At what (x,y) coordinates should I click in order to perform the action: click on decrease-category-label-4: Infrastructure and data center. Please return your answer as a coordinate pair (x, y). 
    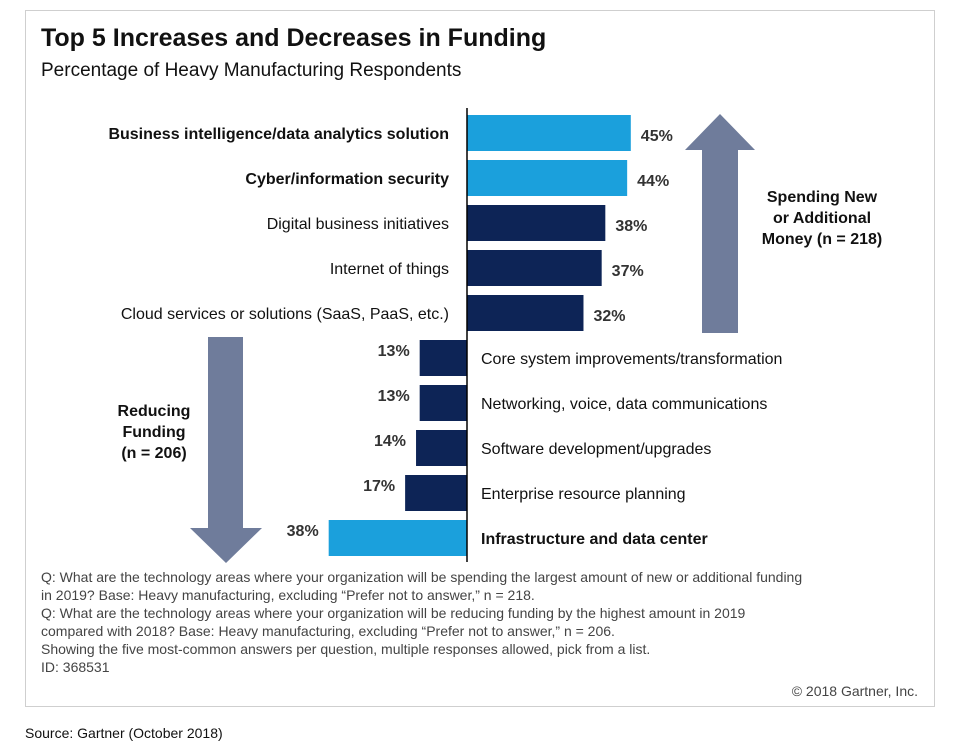
    Looking at the image, I should click on (594, 539).